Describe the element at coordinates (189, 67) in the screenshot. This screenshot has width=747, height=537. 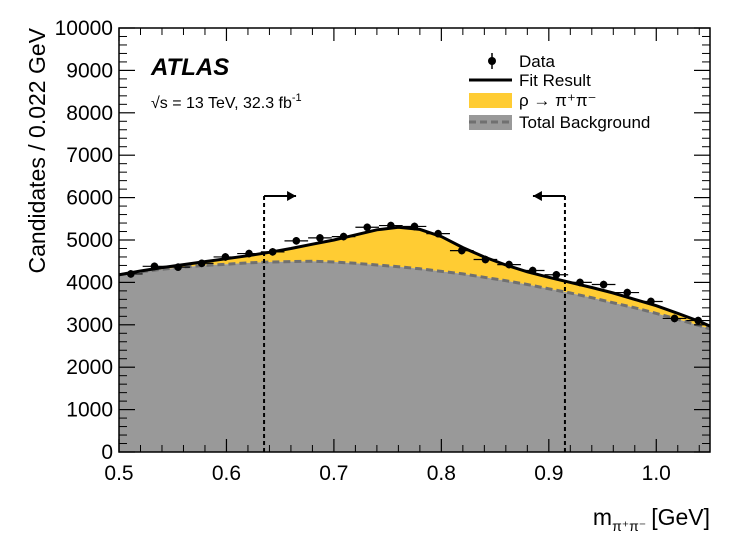
I see `experiment-label: ATLAS` at that location.